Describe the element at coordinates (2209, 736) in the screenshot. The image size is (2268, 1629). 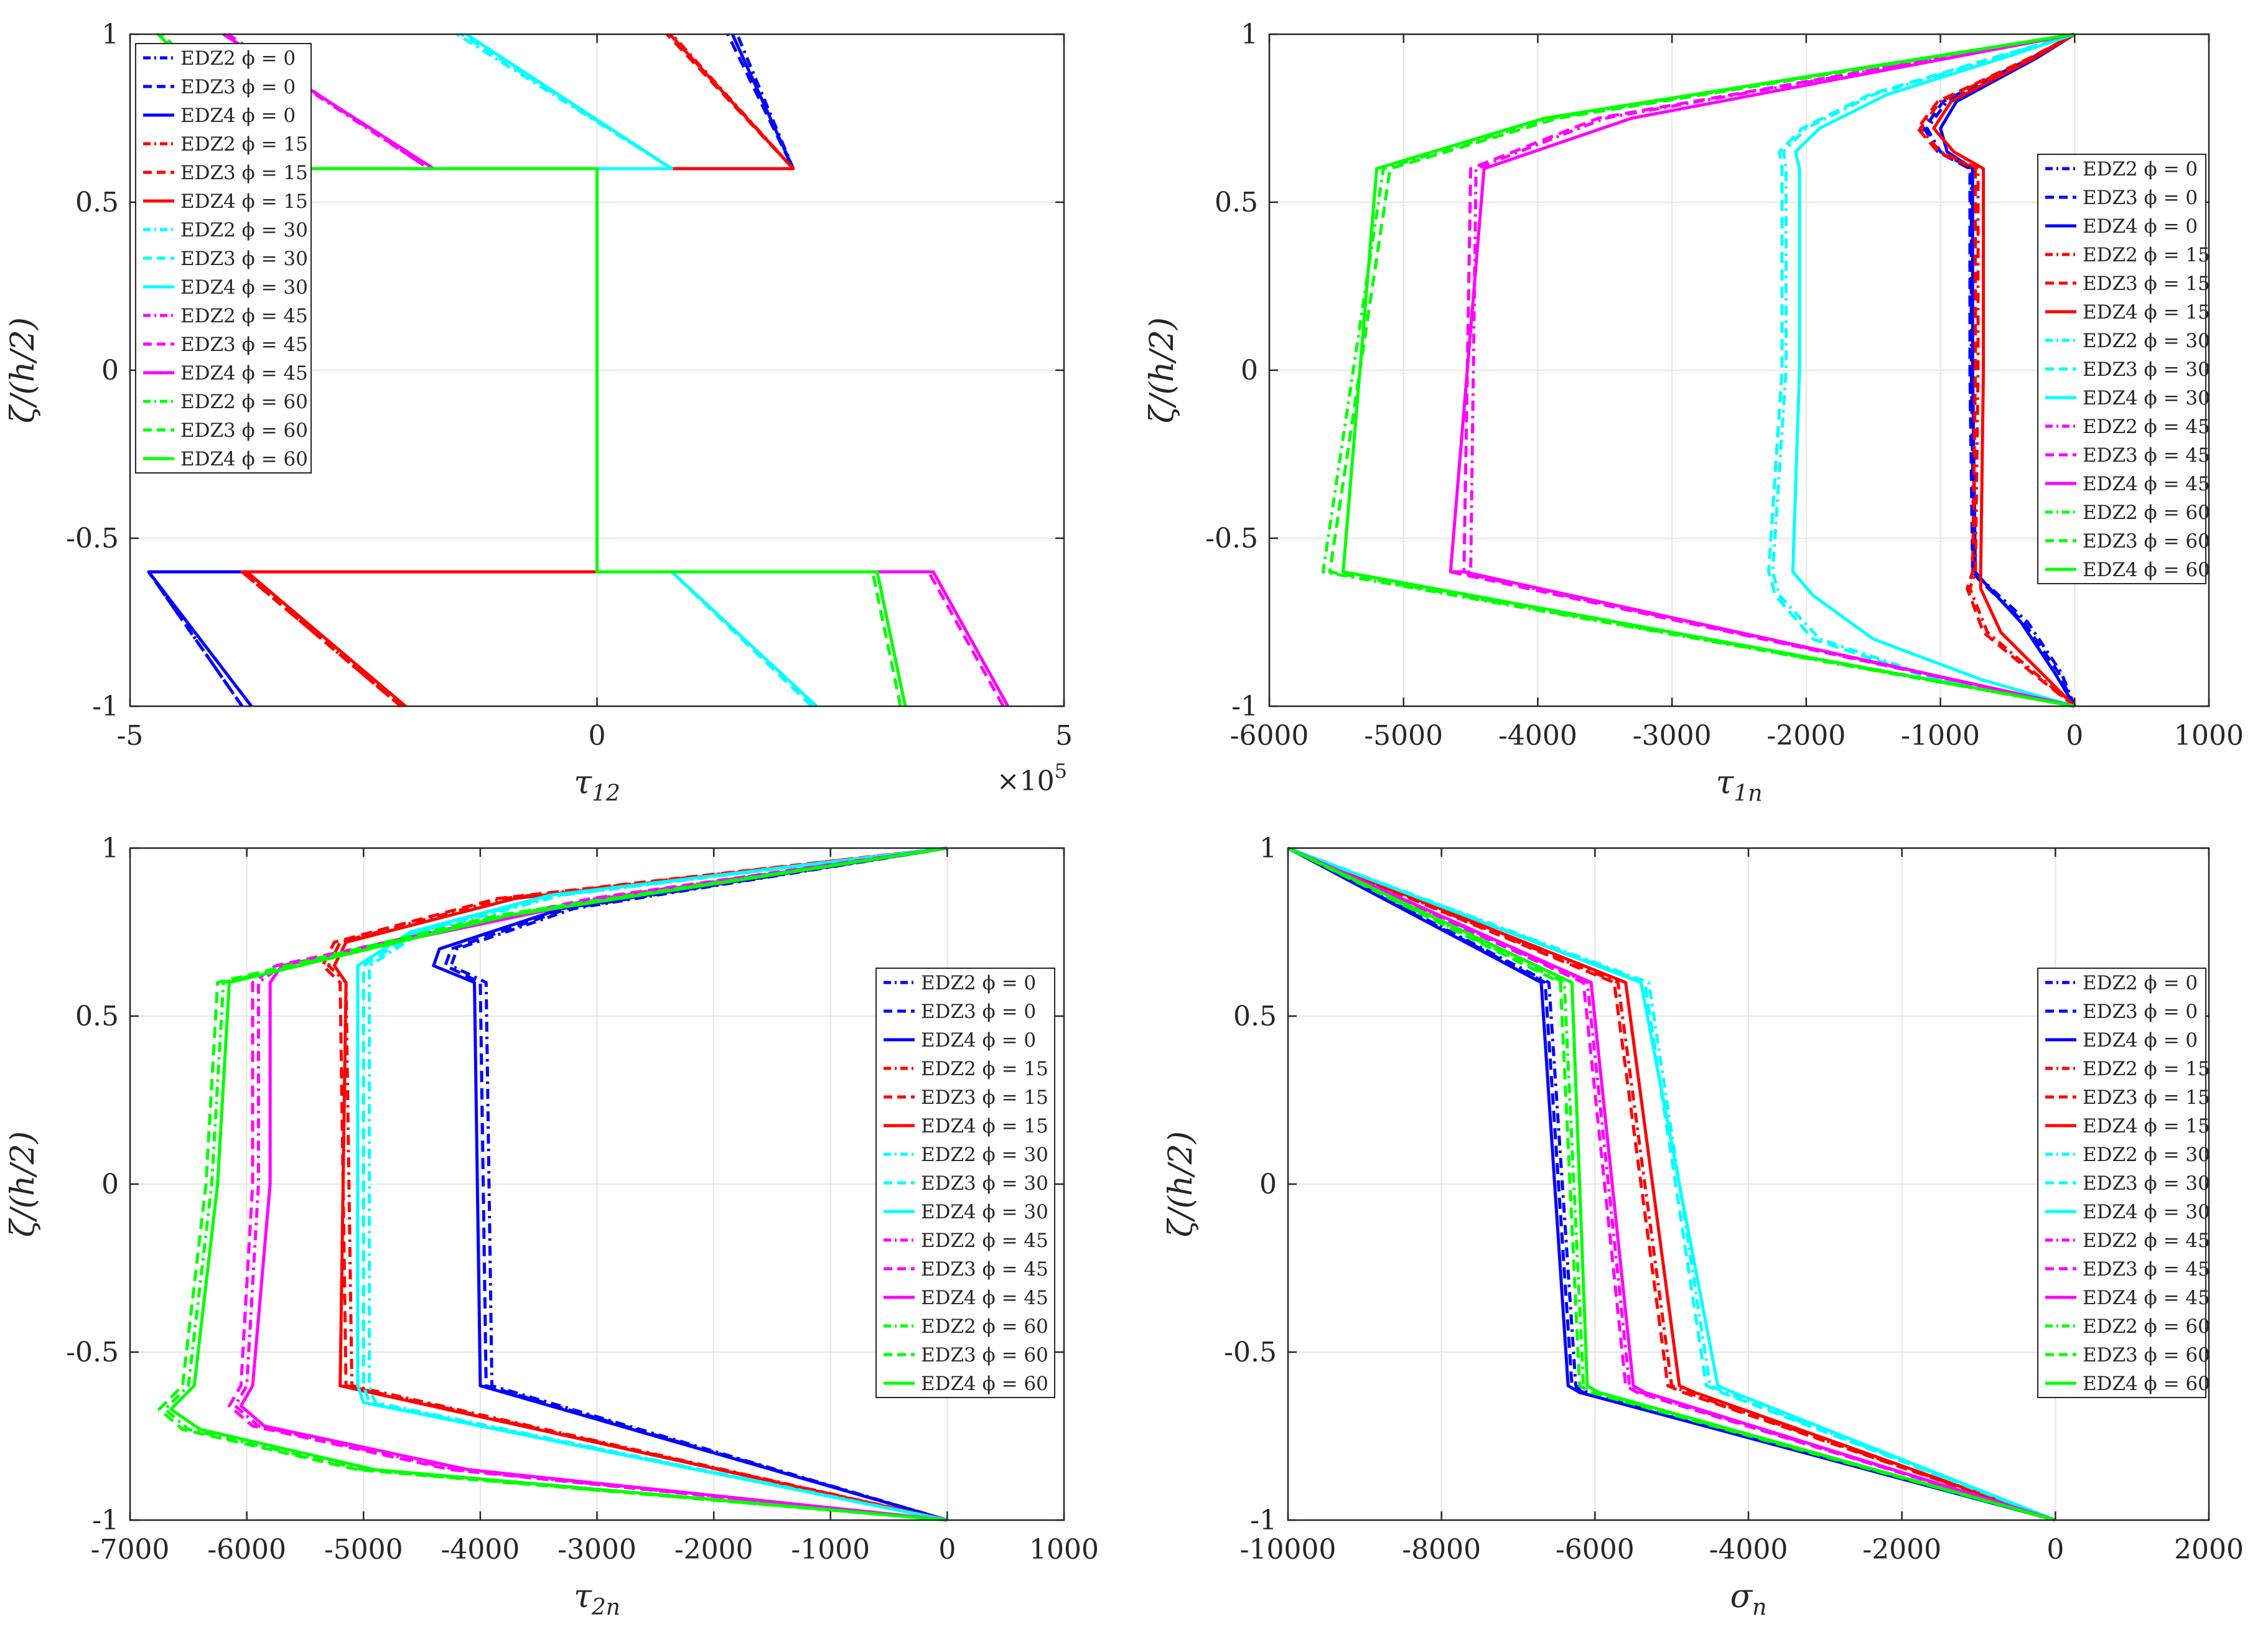
I see `x-tick-label: 1000` at that location.